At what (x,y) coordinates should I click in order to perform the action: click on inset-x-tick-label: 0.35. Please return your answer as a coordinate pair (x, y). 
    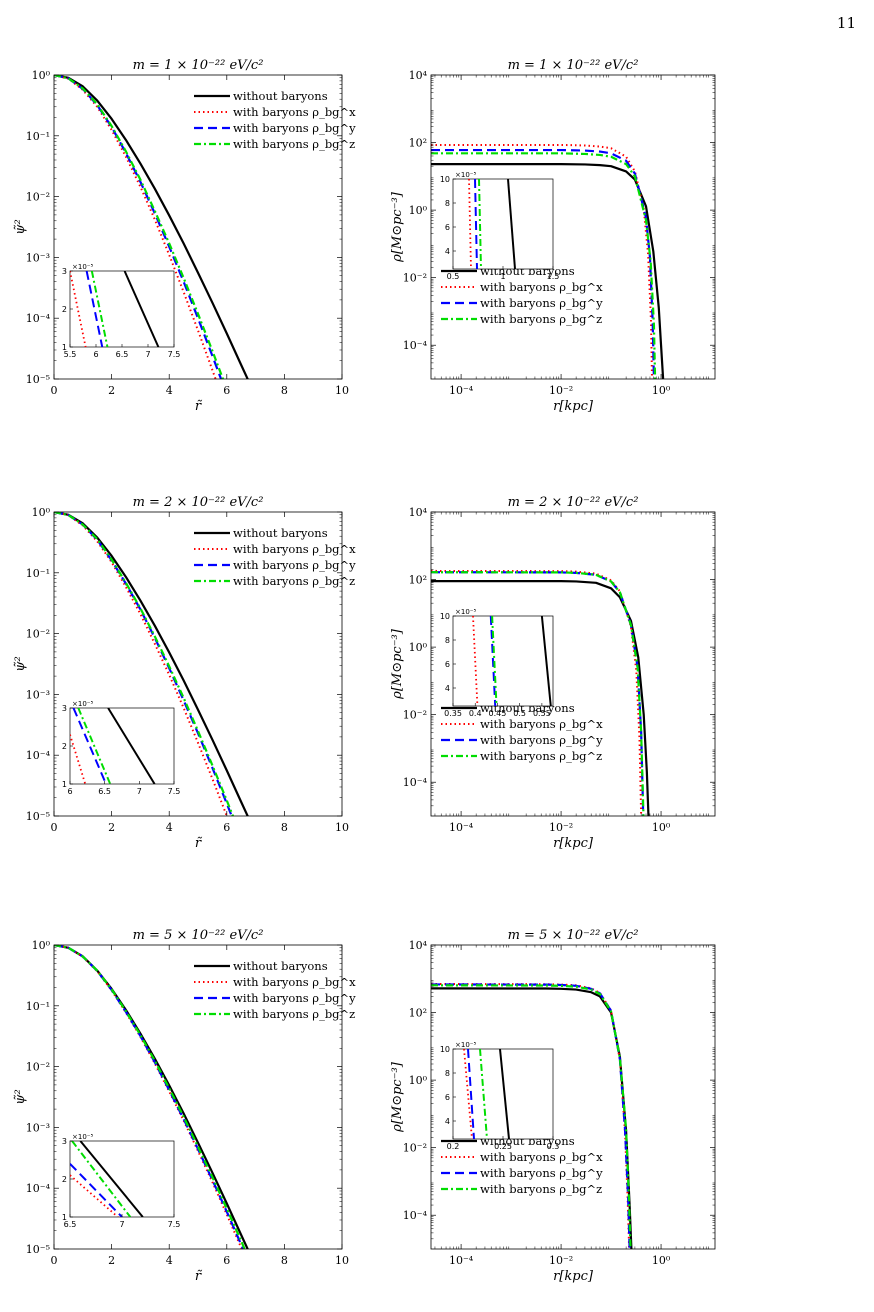
    Looking at the image, I should click on (453, 713).